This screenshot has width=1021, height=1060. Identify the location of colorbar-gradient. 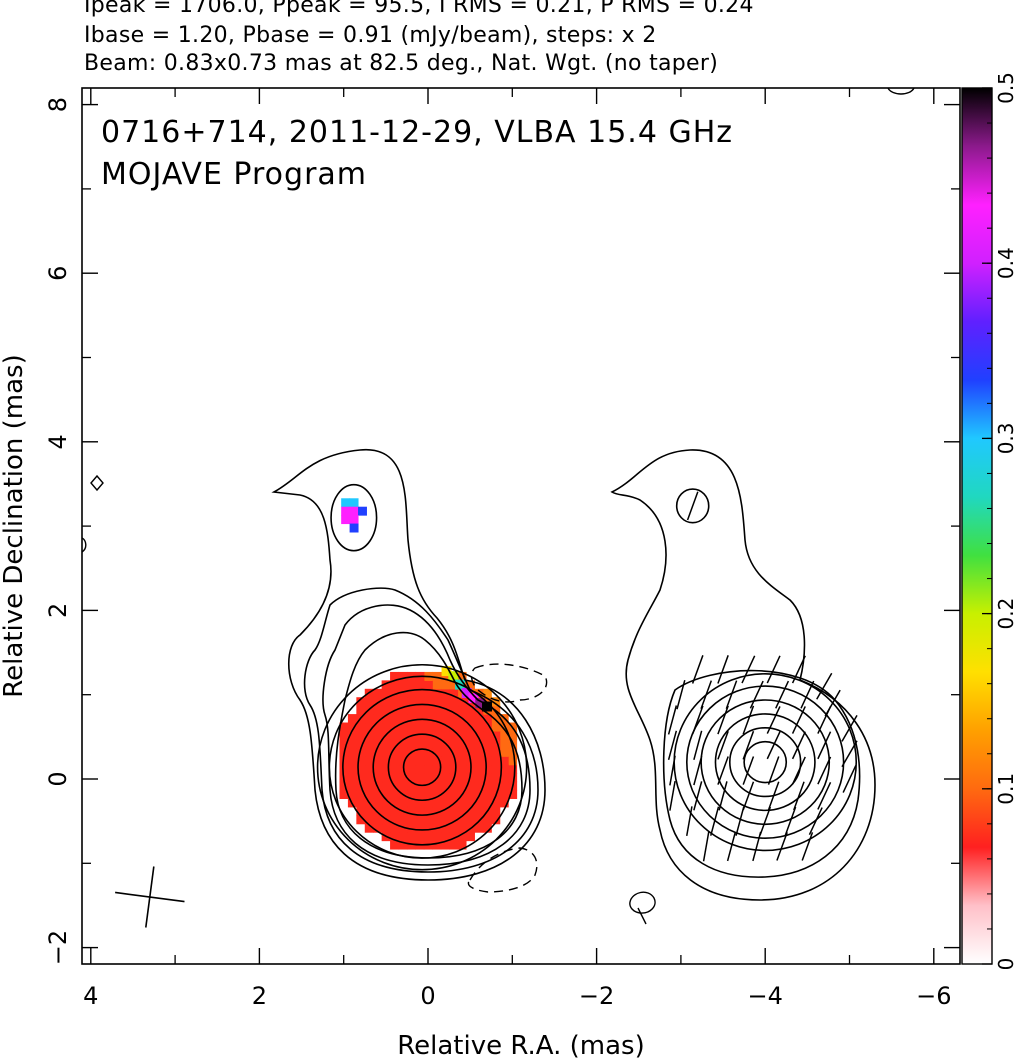
(977, 526).